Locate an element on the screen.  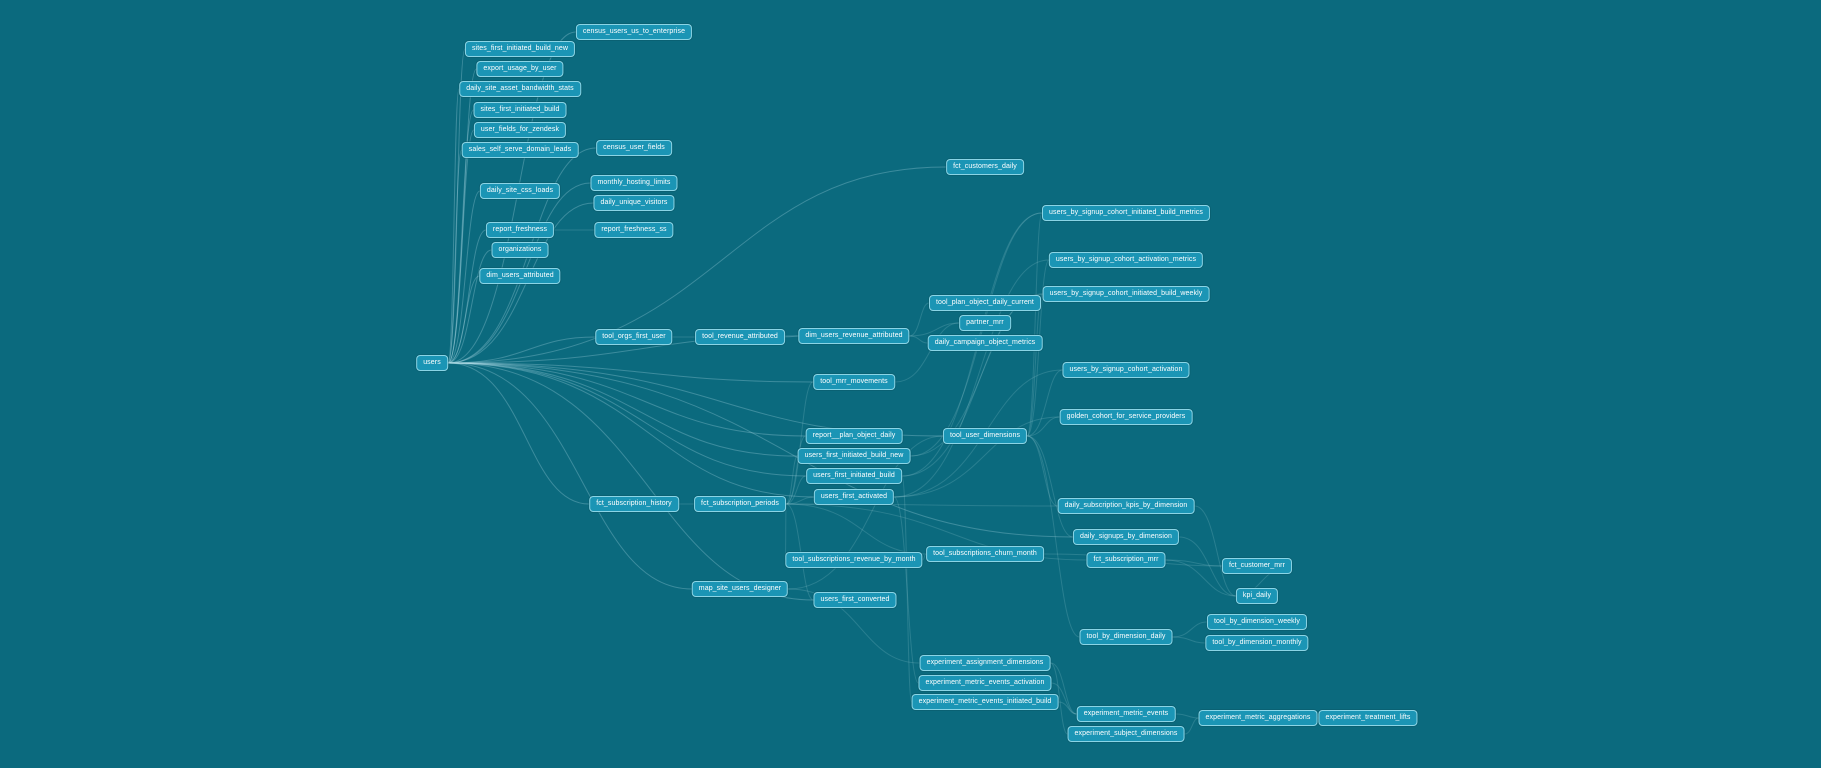
edge-users--users_first_activated is located at coordinates (631, 430).